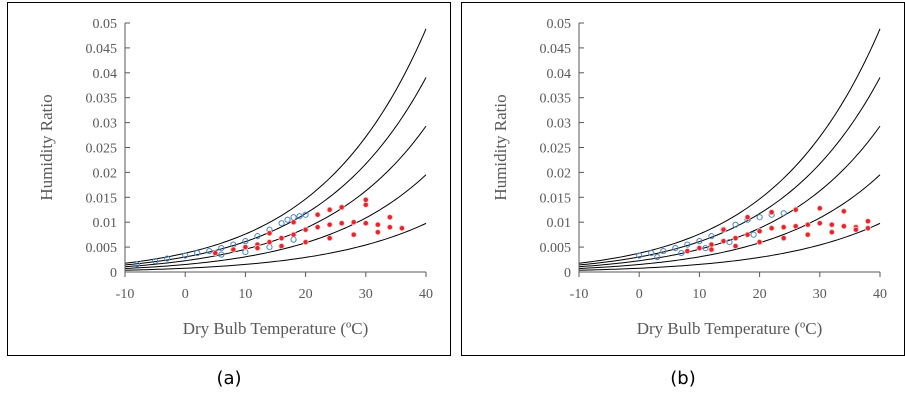 This screenshot has height=400, width=905. I want to click on panel-caption-a: (a), so click(229, 378).